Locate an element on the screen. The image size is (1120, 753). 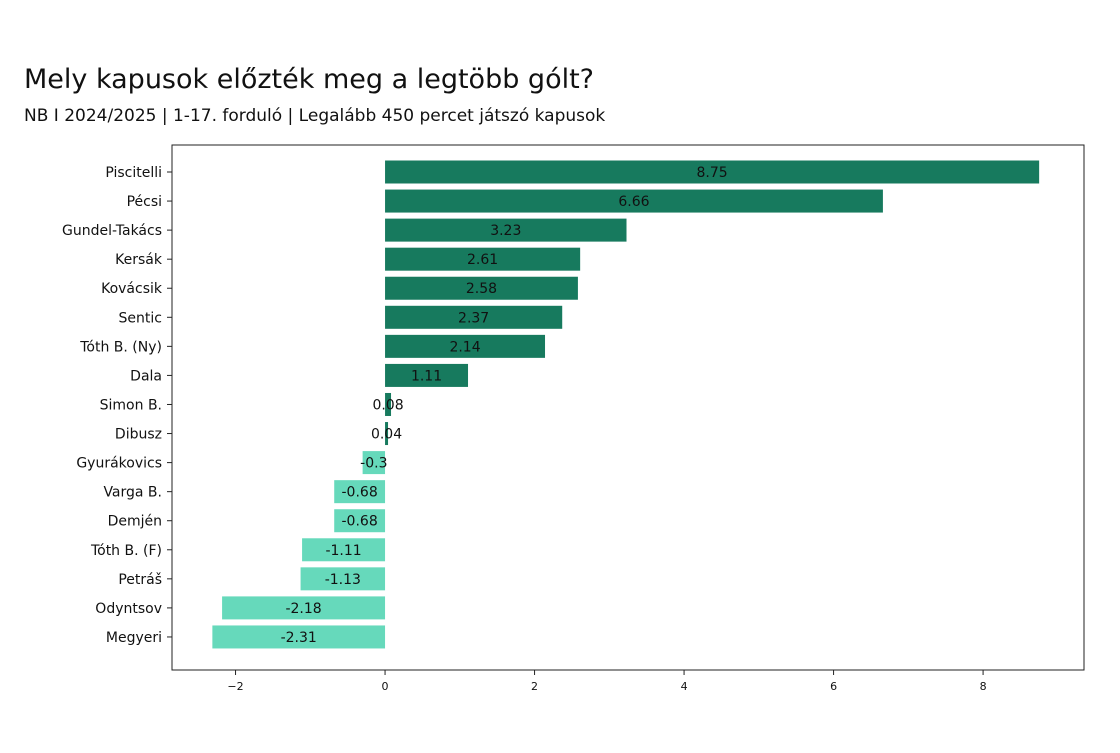
category-label: Gyurákovics is located at coordinates (119, 464).